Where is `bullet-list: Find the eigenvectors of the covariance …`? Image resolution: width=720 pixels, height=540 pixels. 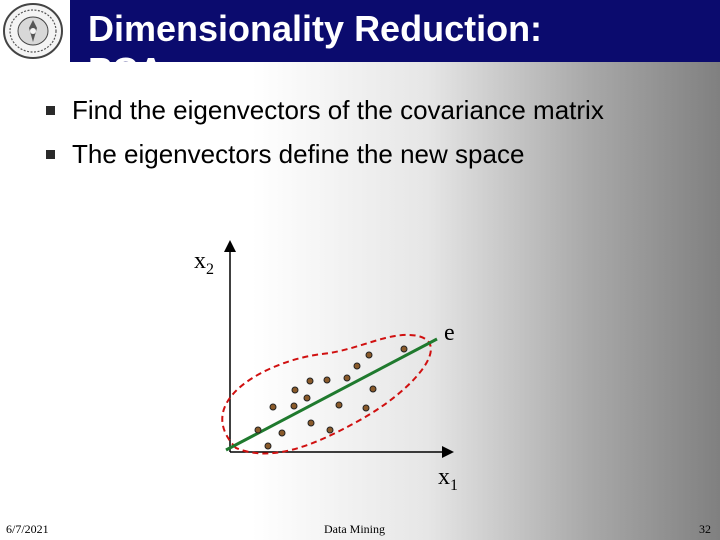 bullet-list: Find the eigenvectors of the covariance … is located at coordinates (334, 136).